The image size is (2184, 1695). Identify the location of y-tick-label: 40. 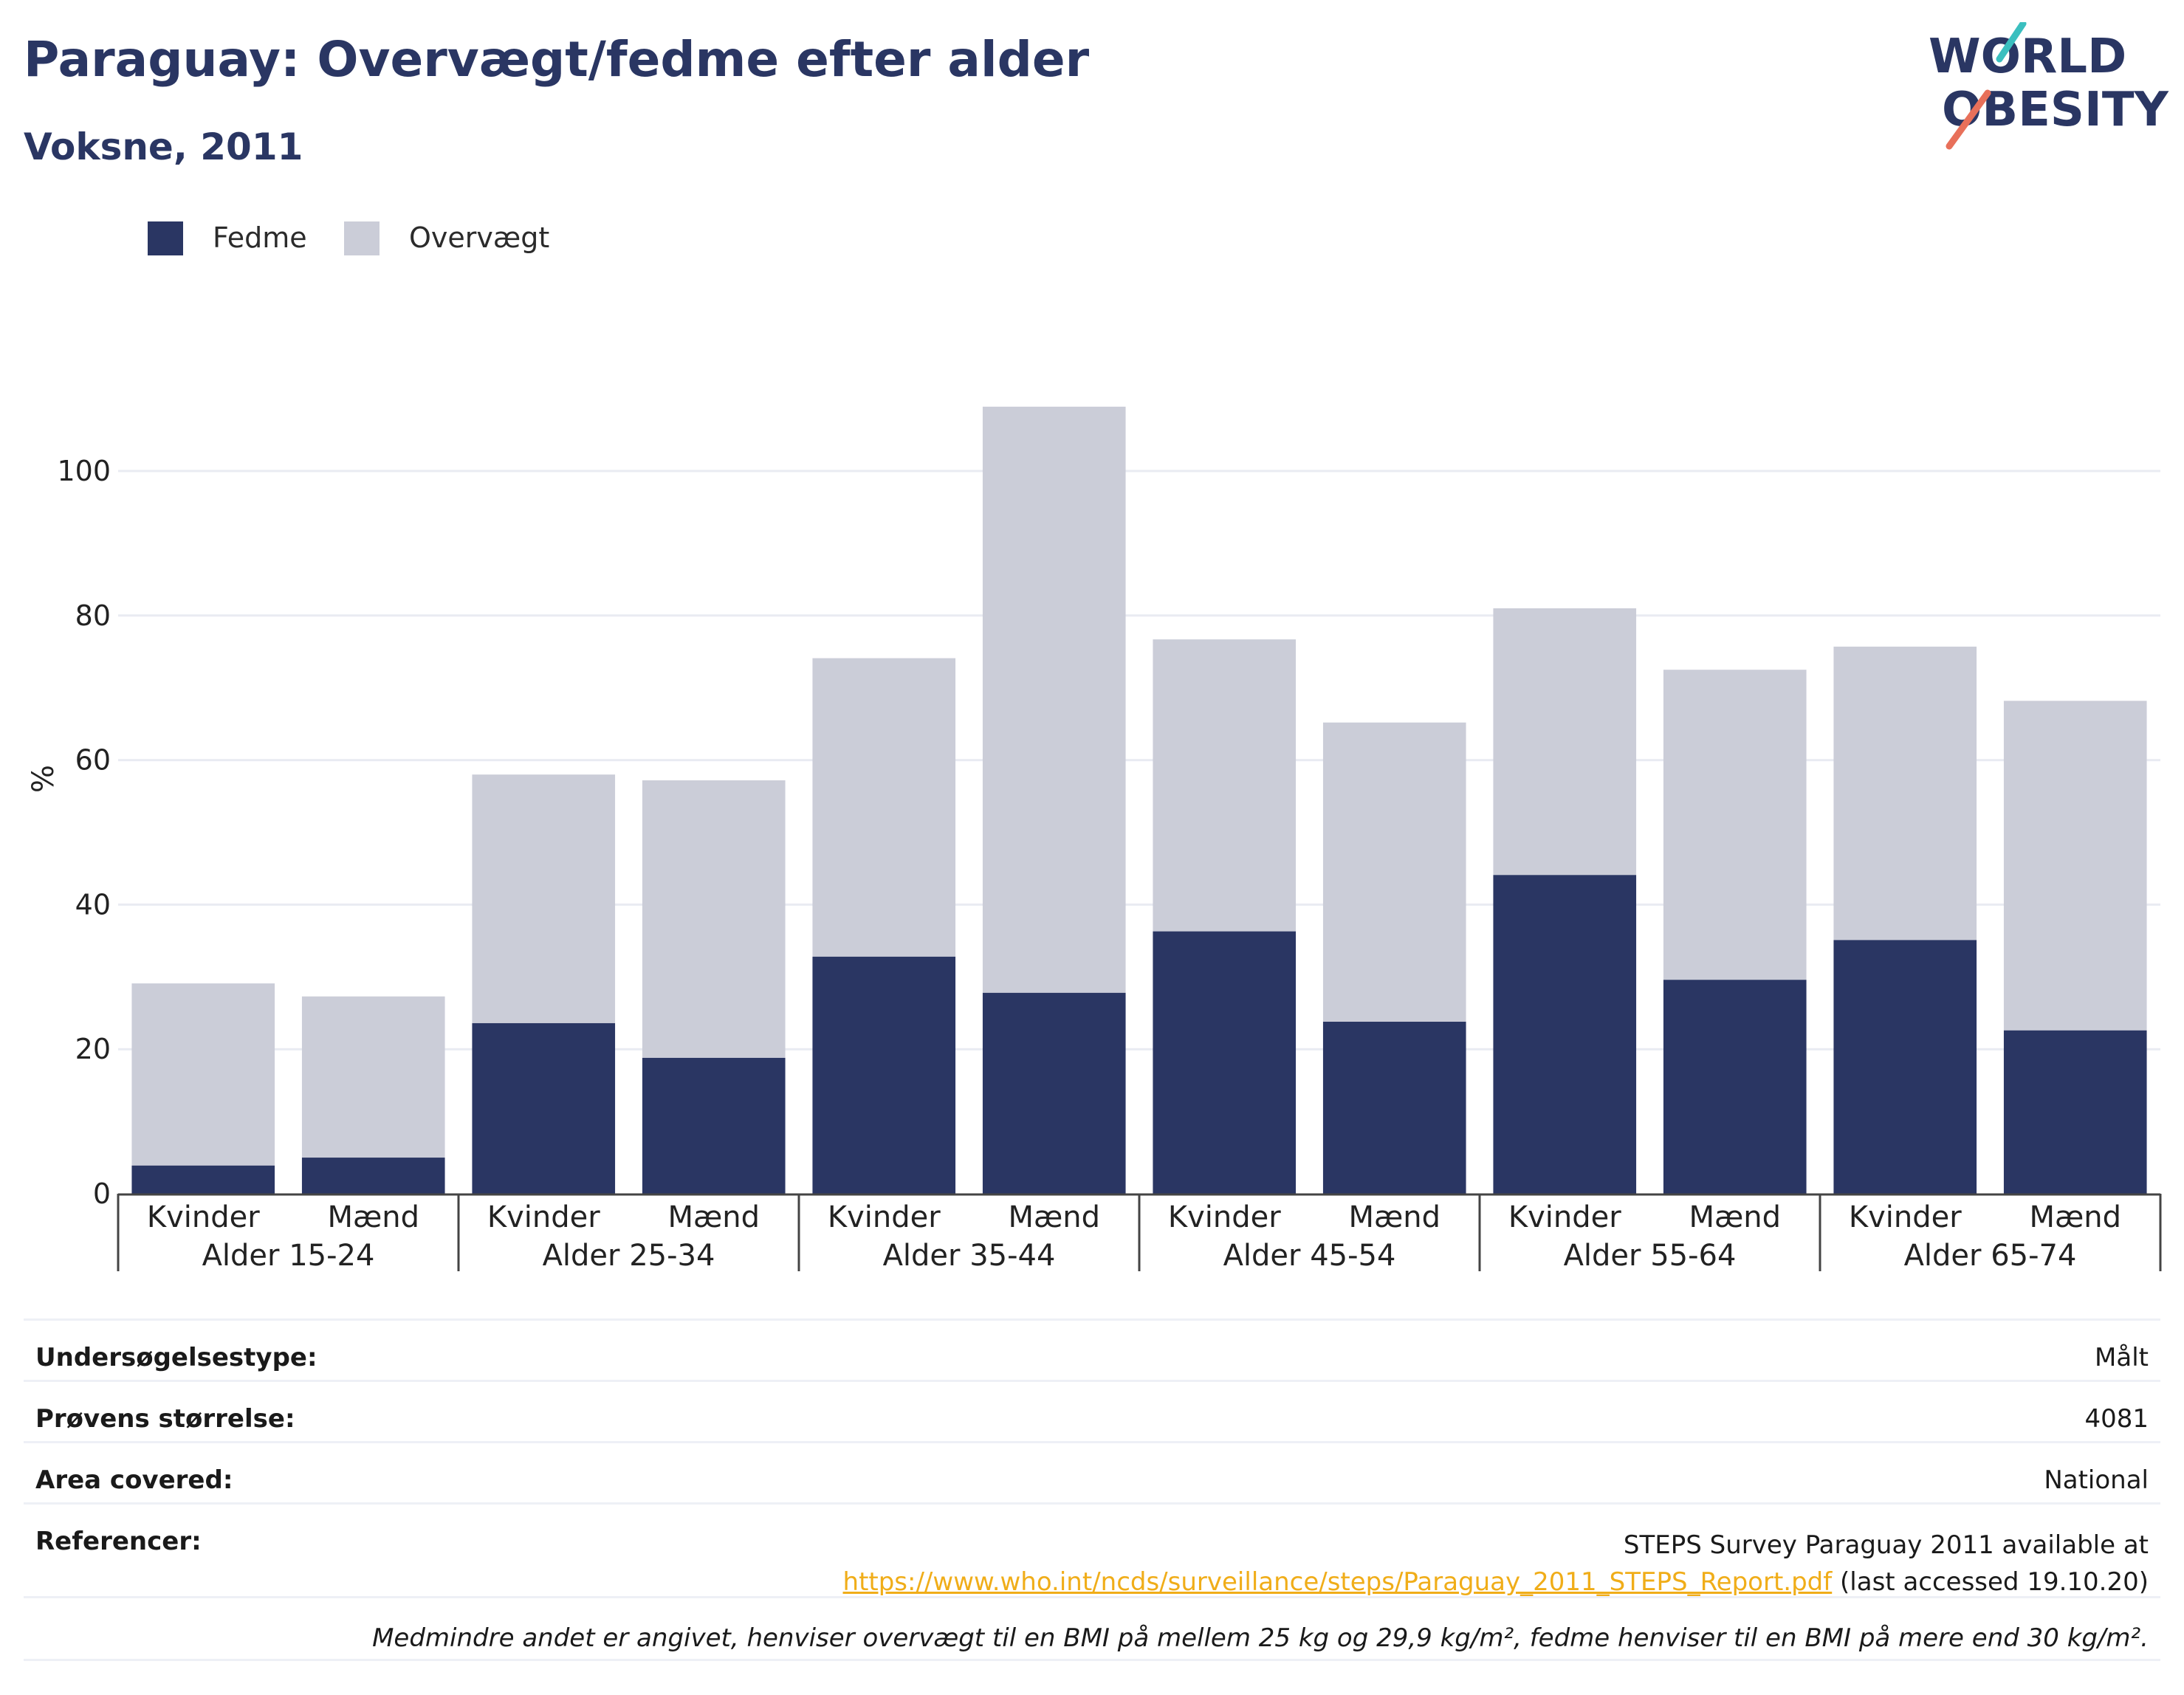
(93, 904).